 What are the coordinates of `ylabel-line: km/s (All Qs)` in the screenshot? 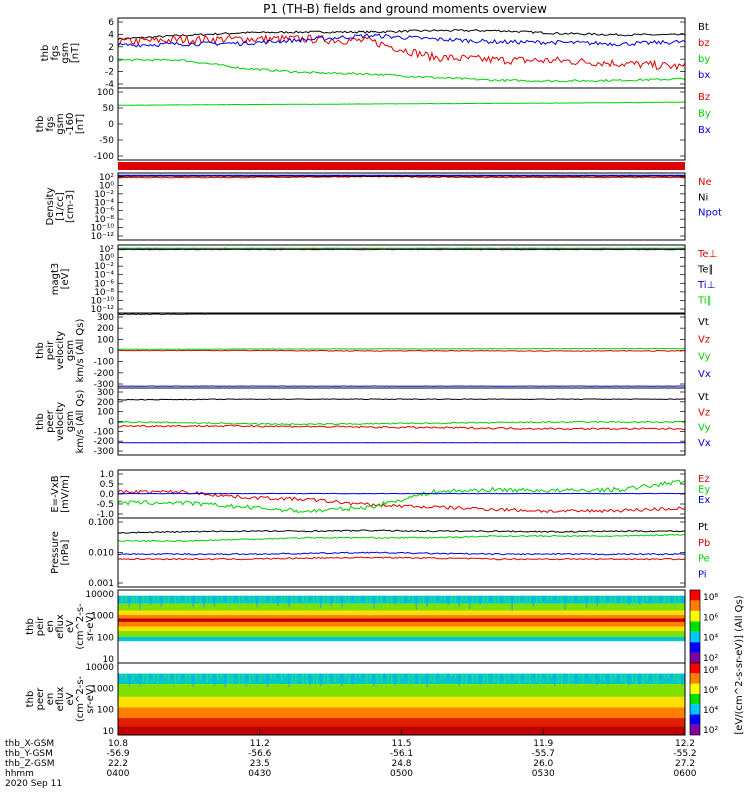 It's located at (80, 422).